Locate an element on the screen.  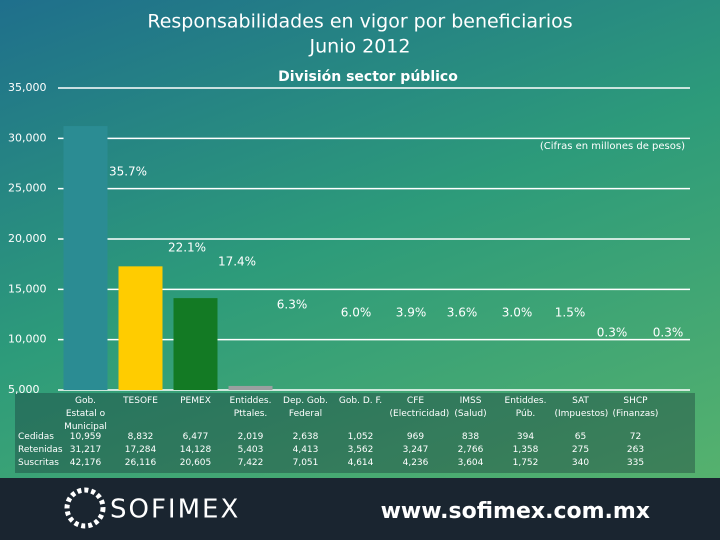
share-label: 3.0% is located at coordinates (517, 313).